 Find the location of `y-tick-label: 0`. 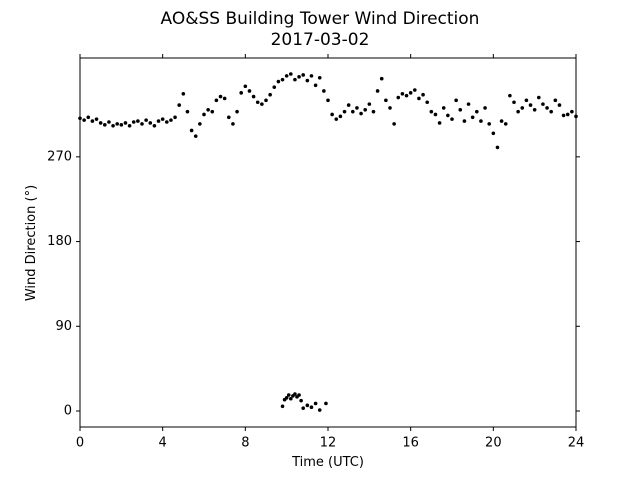

y-tick-label: 0 is located at coordinates (68, 410).